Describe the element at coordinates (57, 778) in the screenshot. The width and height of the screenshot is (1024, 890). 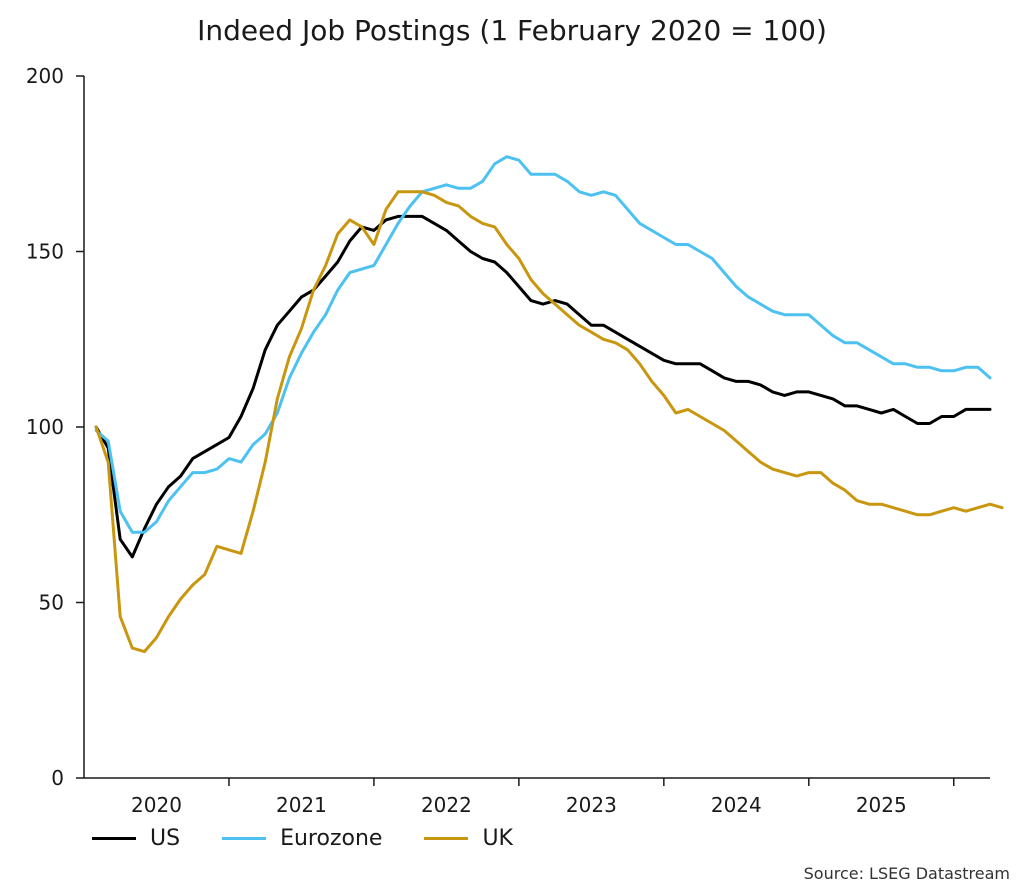
I see `y-tick-label-0: 0` at that location.